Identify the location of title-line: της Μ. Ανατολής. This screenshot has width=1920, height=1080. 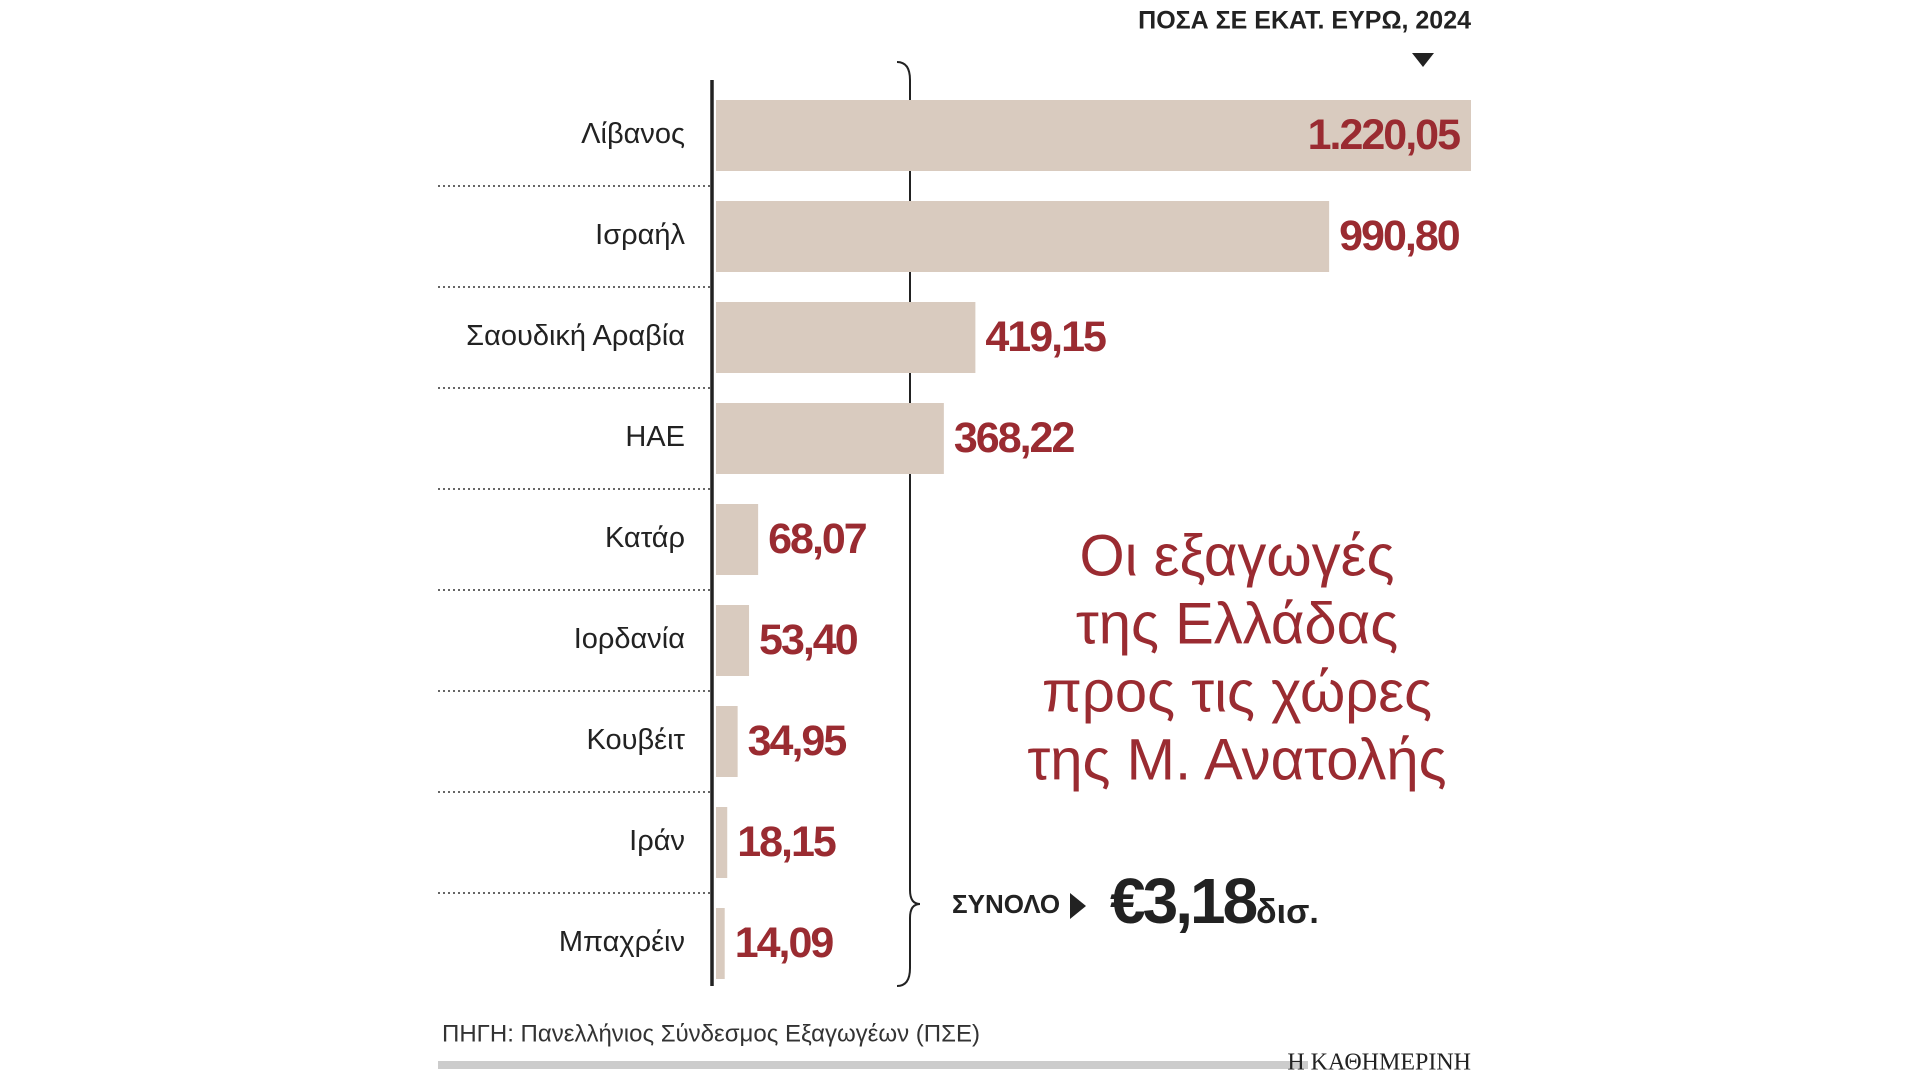
(1236, 759).